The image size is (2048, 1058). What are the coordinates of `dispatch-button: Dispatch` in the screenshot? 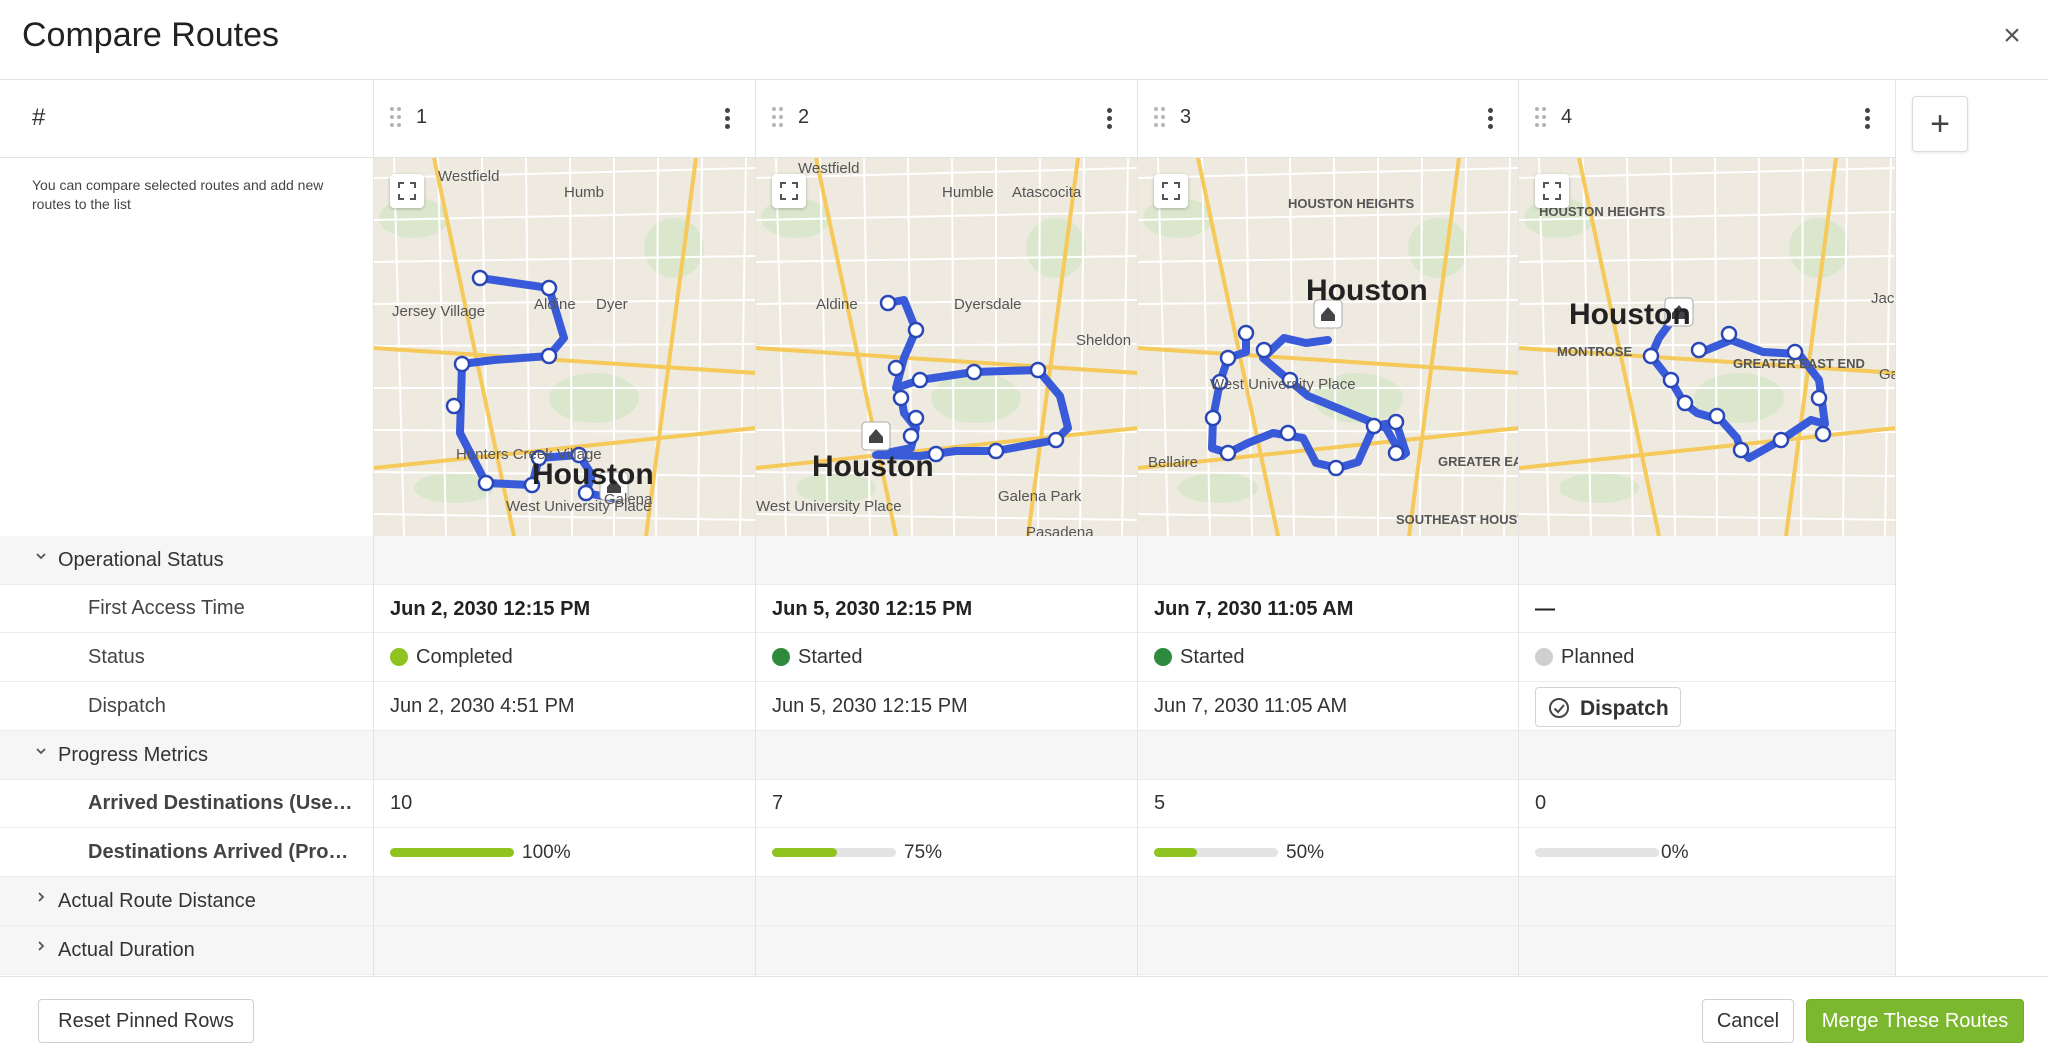 It's located at (1608, 707).